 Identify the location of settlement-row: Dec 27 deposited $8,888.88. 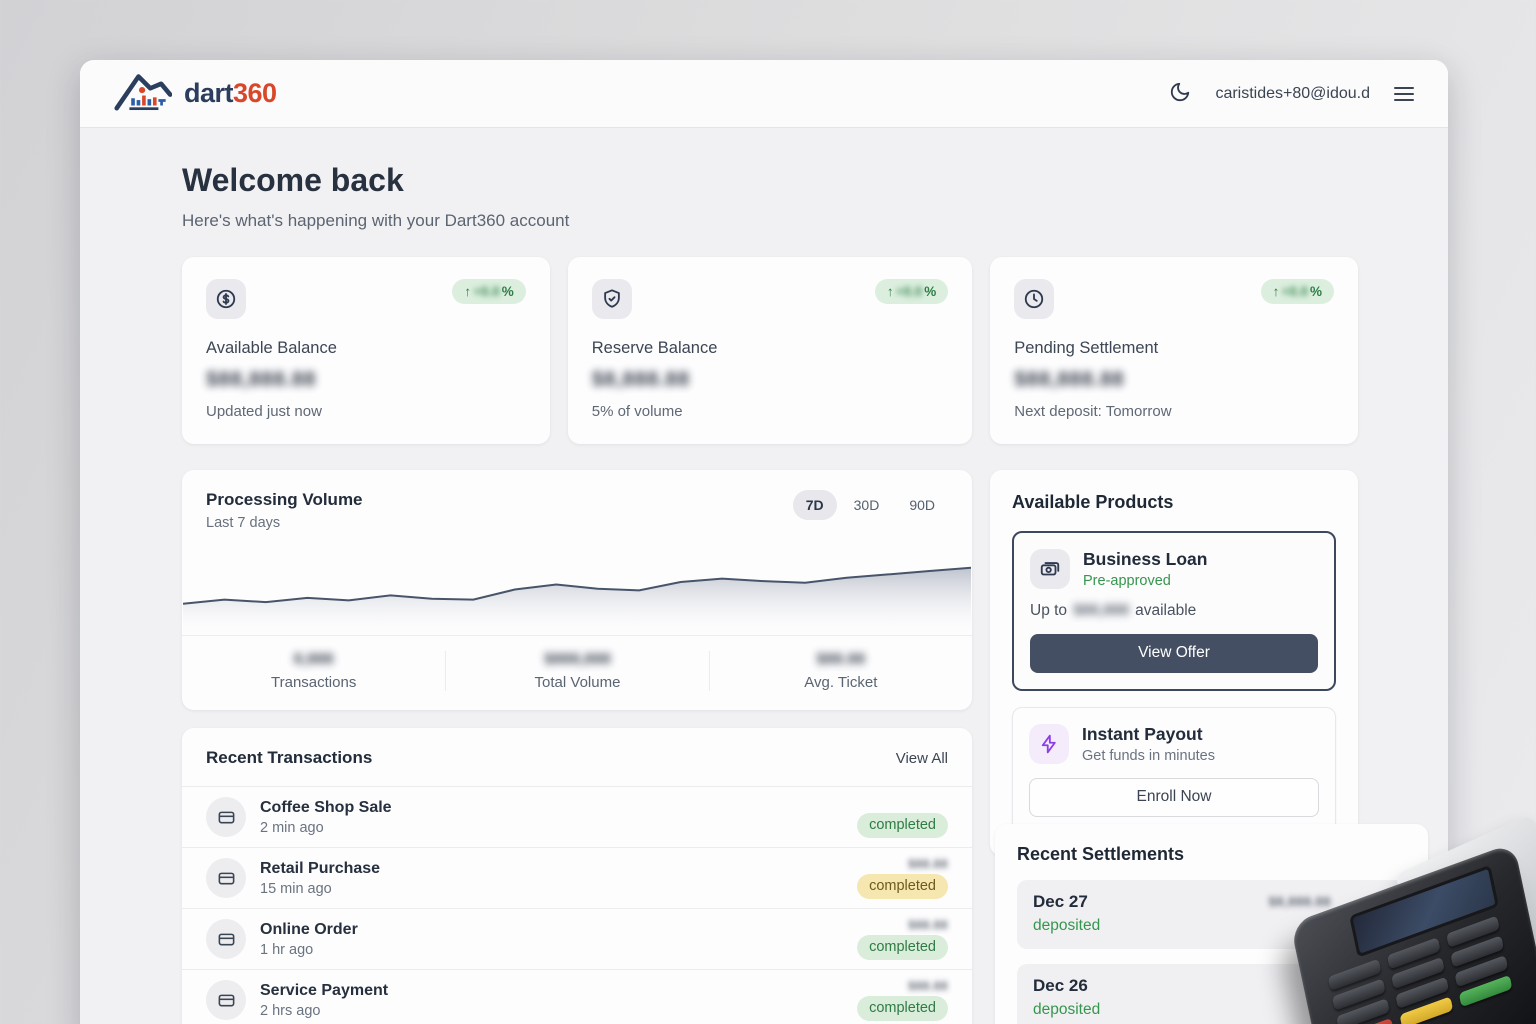
(1211, 914).